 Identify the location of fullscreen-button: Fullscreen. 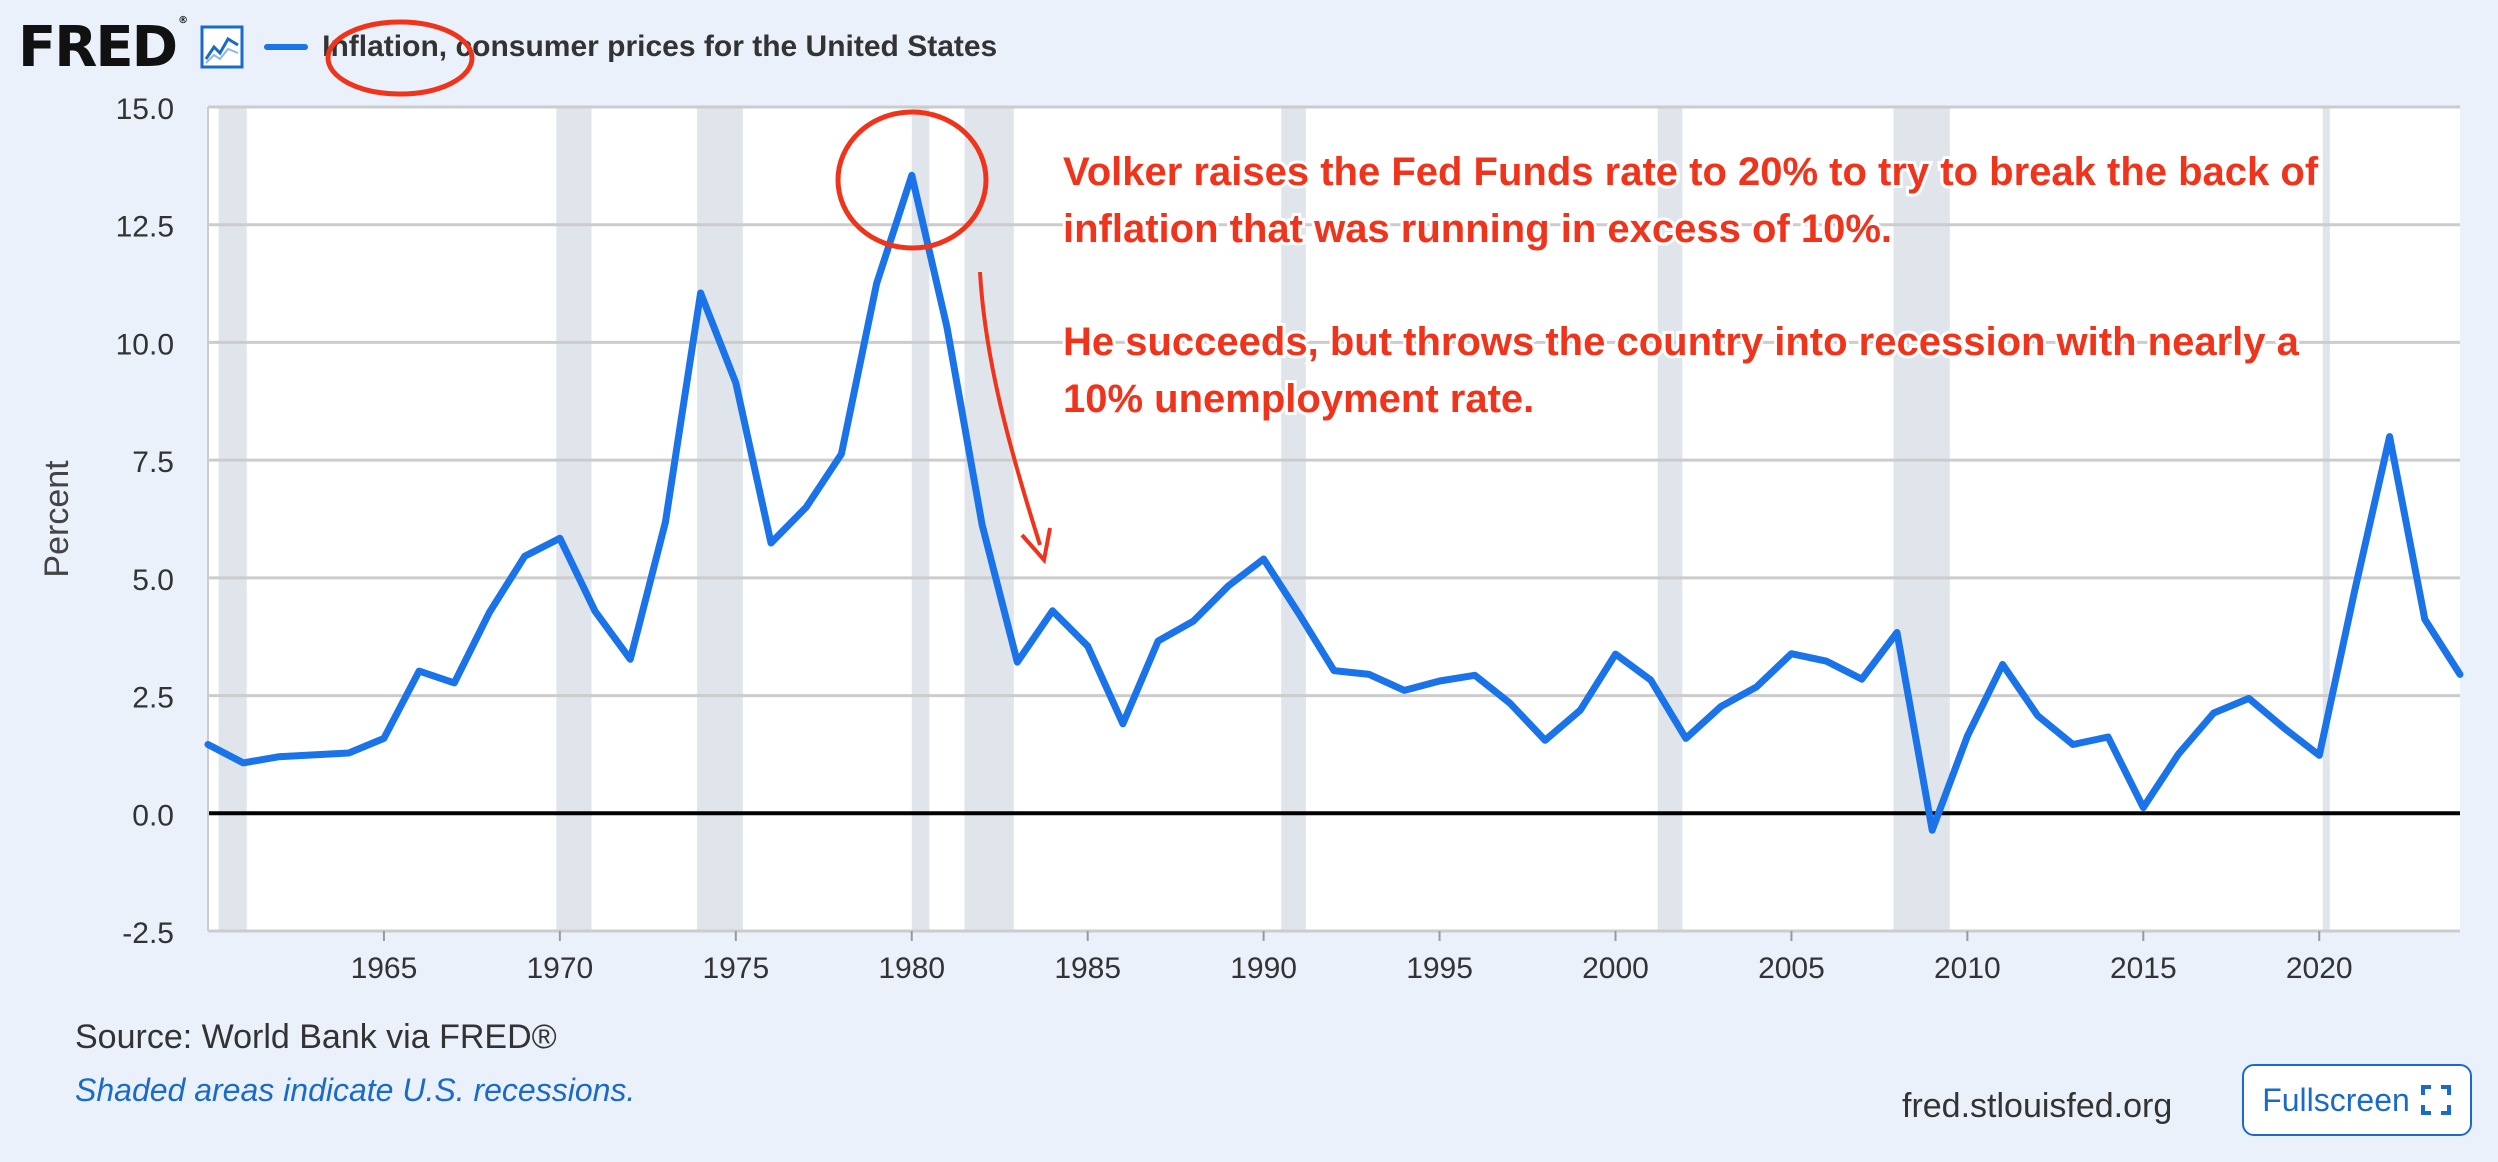
(2357, 1100).